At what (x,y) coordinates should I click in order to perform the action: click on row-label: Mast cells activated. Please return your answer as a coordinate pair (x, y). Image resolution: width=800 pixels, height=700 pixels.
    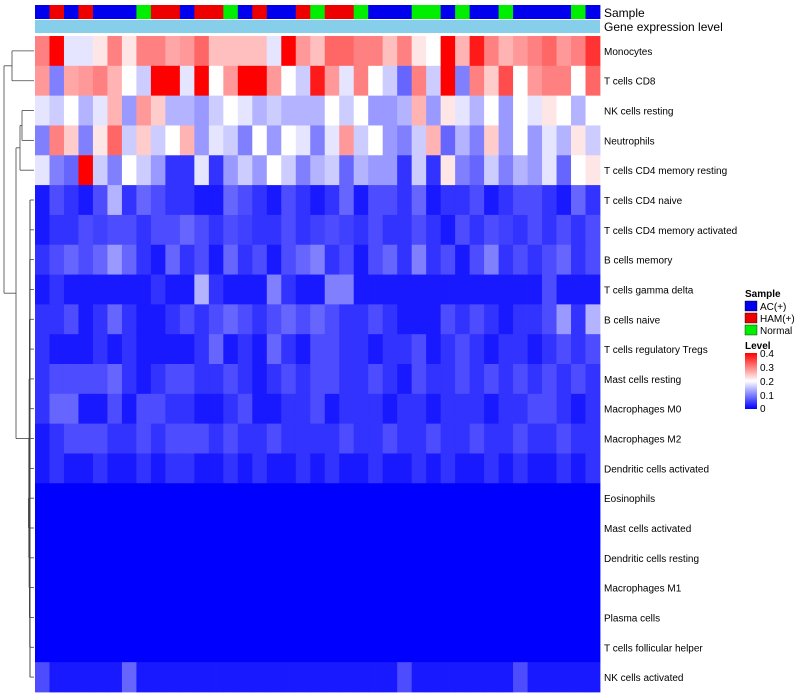
    Looking at the image, I should click on (647, 529).